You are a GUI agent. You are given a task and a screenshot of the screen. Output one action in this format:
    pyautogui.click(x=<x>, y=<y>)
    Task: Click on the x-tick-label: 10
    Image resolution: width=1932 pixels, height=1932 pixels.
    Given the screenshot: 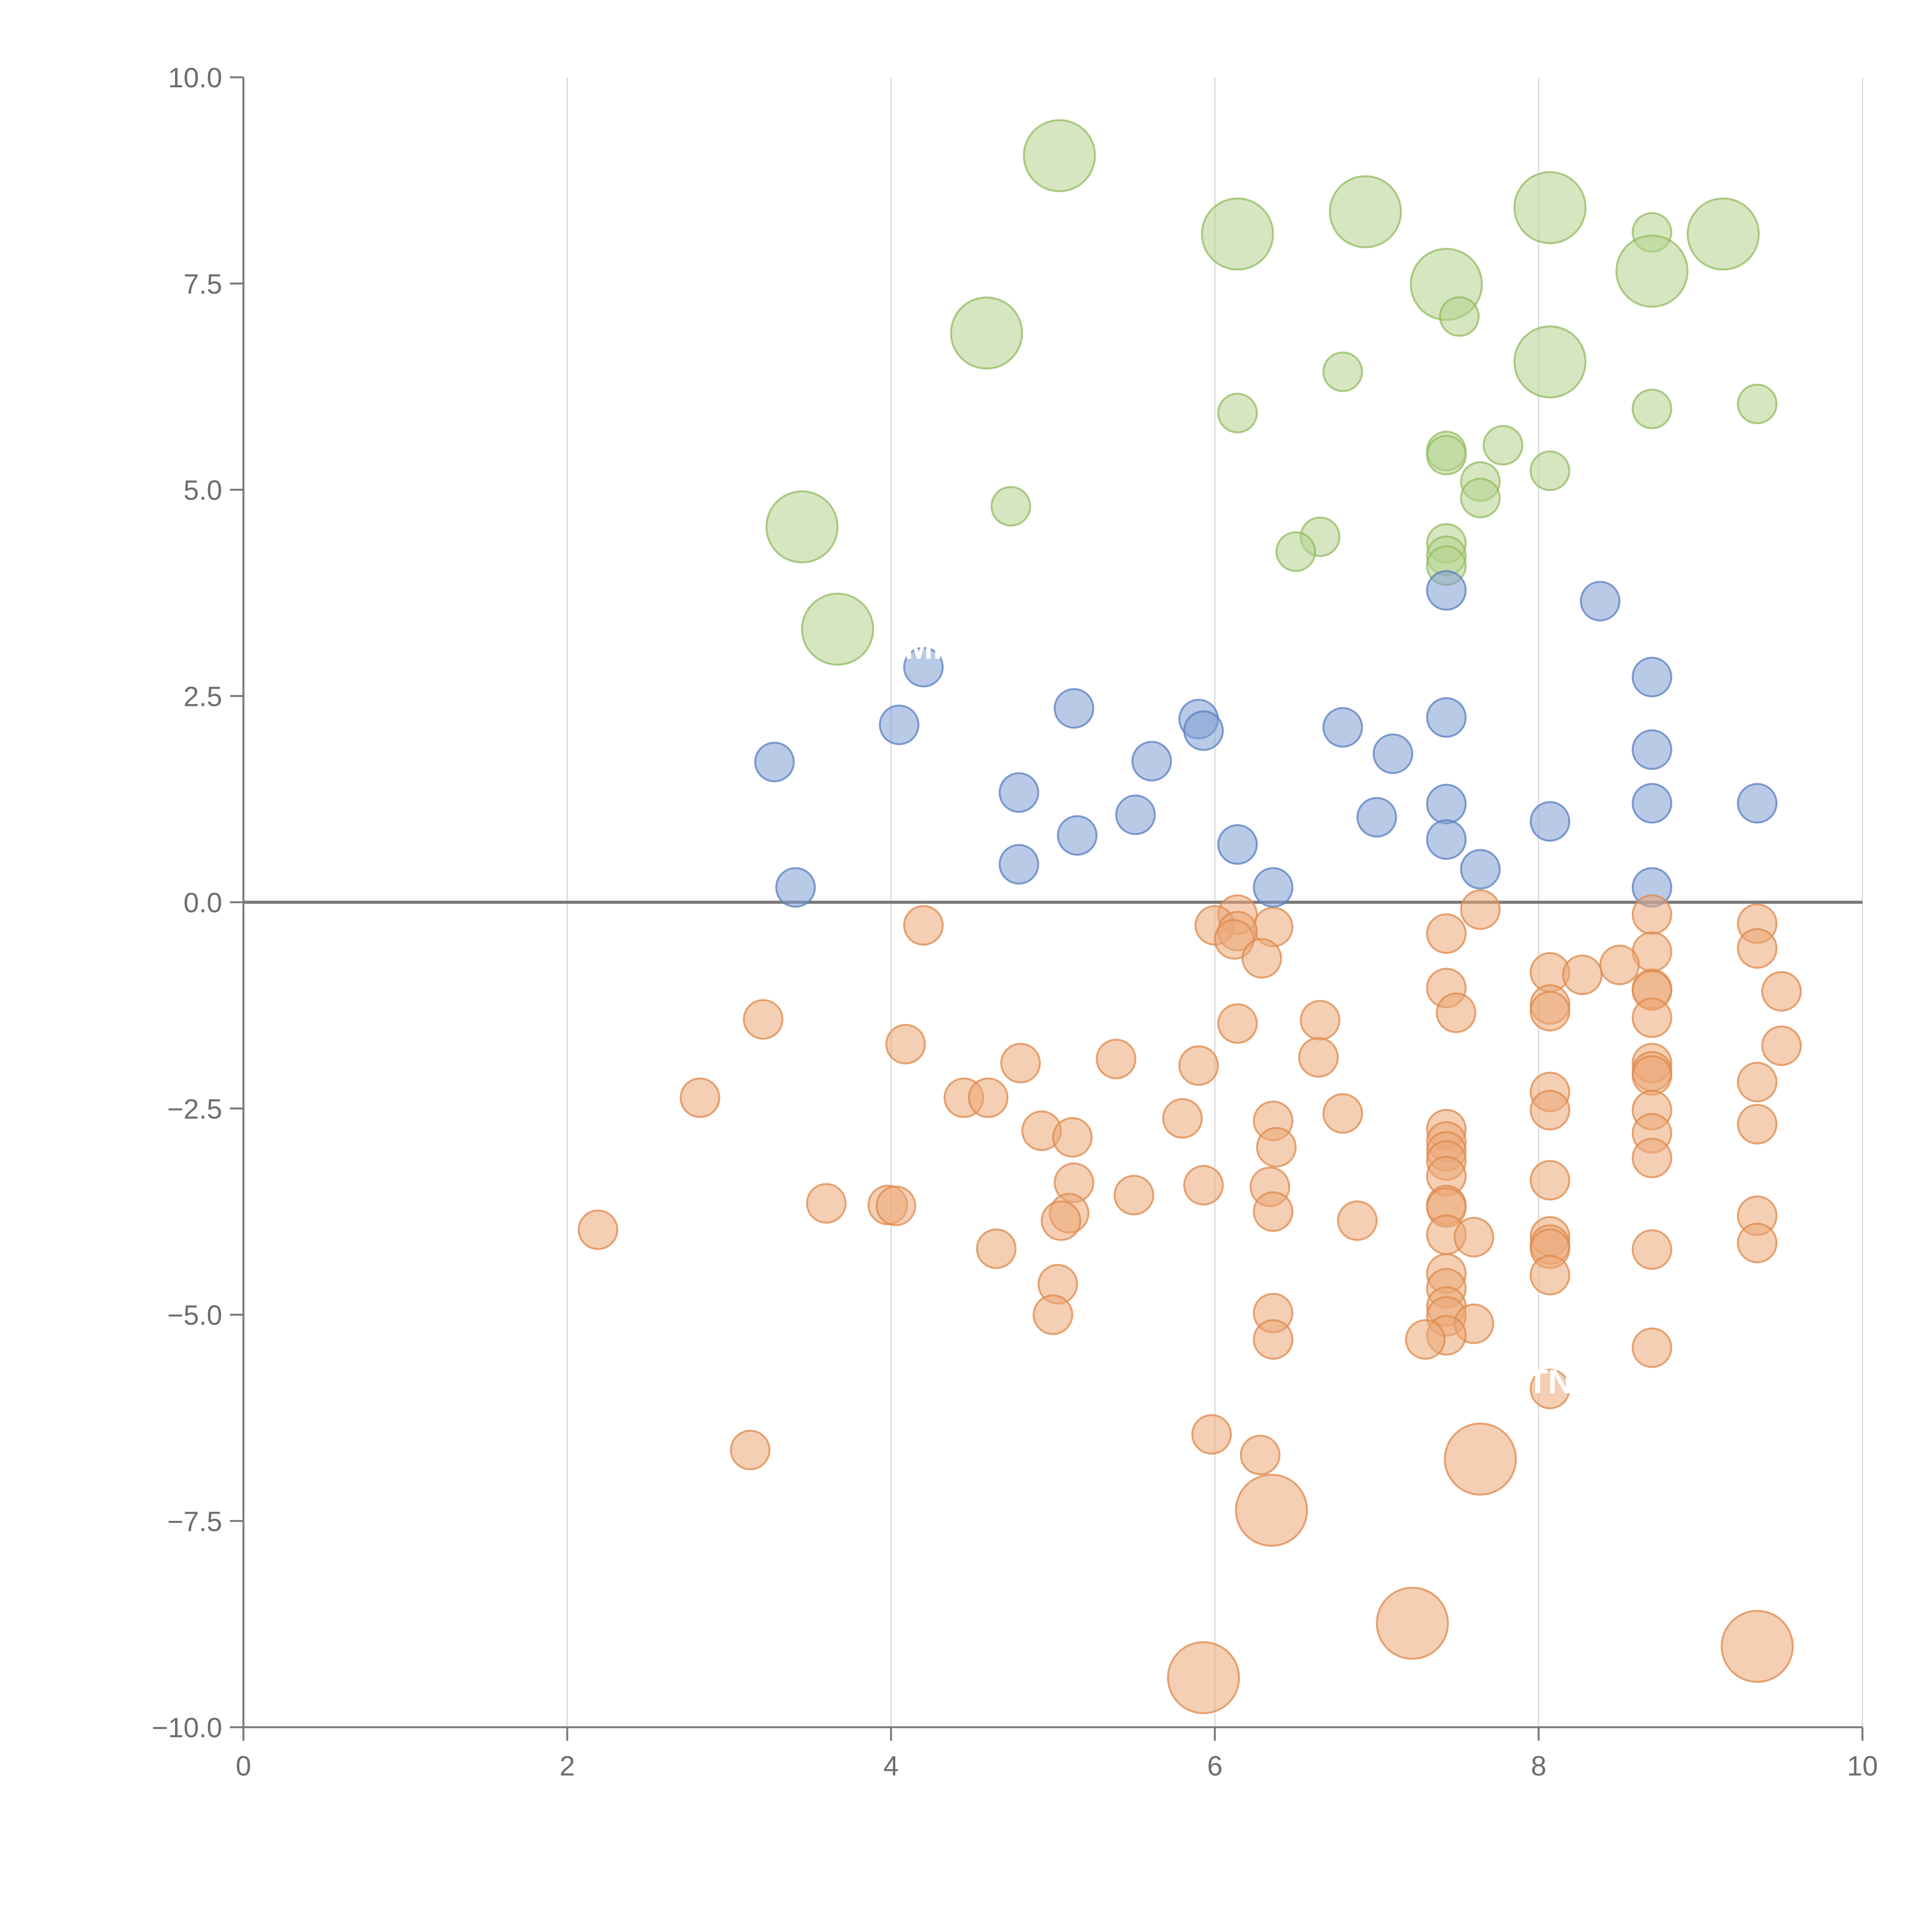 What is the action you would take?
    pyautogui.click(x=1863, y=1767)
    